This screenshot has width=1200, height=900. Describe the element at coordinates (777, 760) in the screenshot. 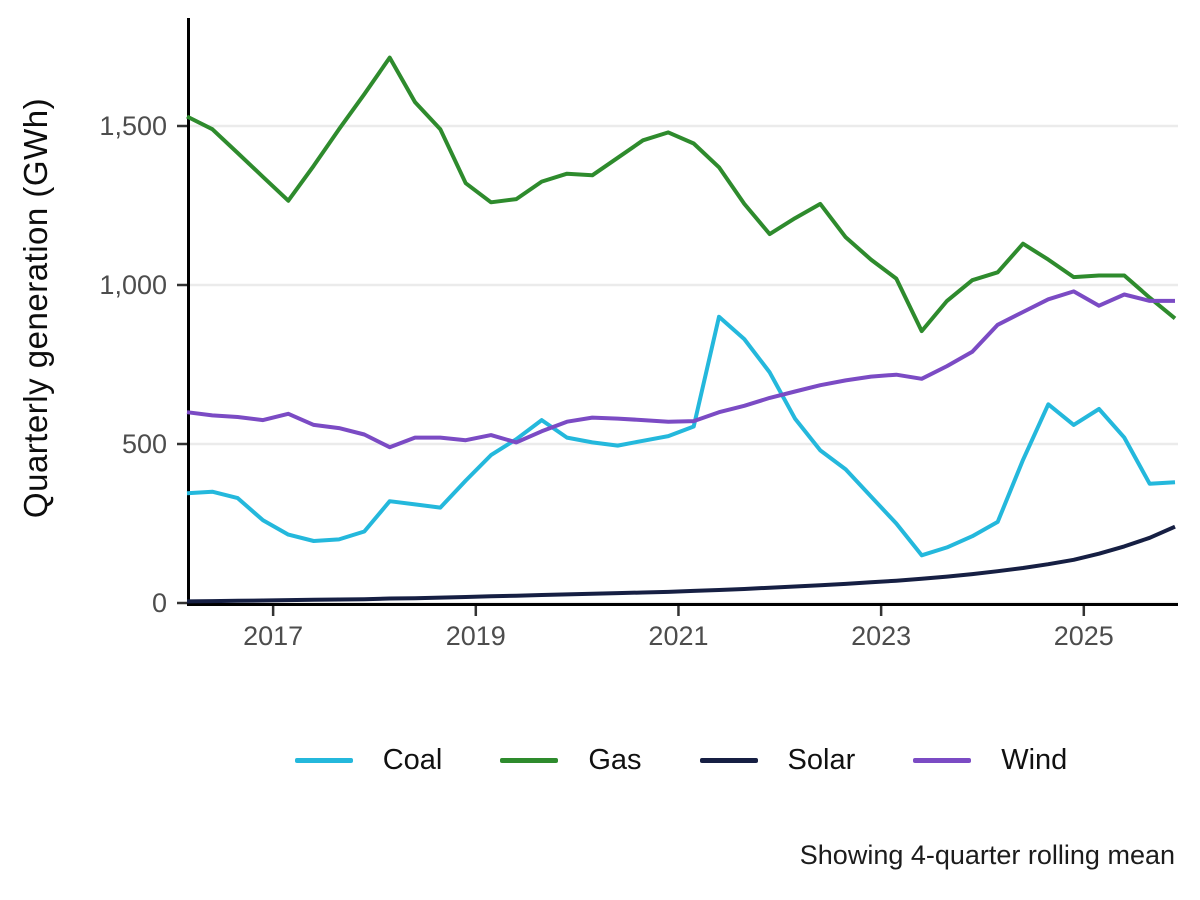

I see `legend-item-solar: Solar` at that location.